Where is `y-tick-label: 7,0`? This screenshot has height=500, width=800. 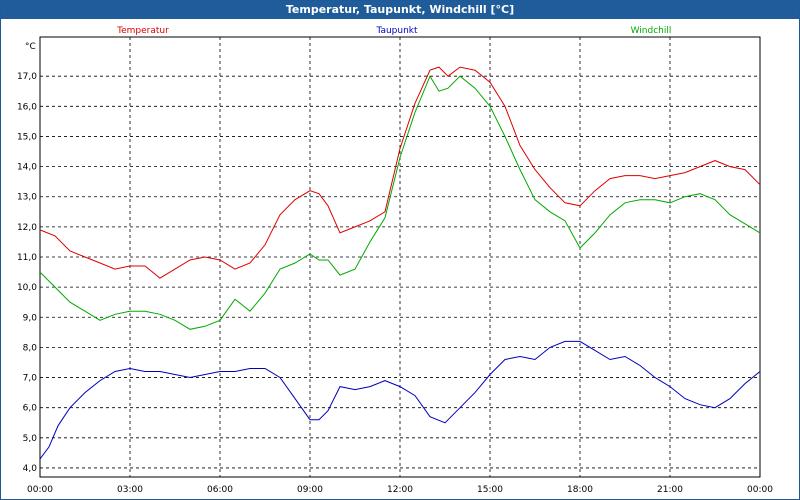
y-tick-label: 7,0 is located at coordinates (30, 379).